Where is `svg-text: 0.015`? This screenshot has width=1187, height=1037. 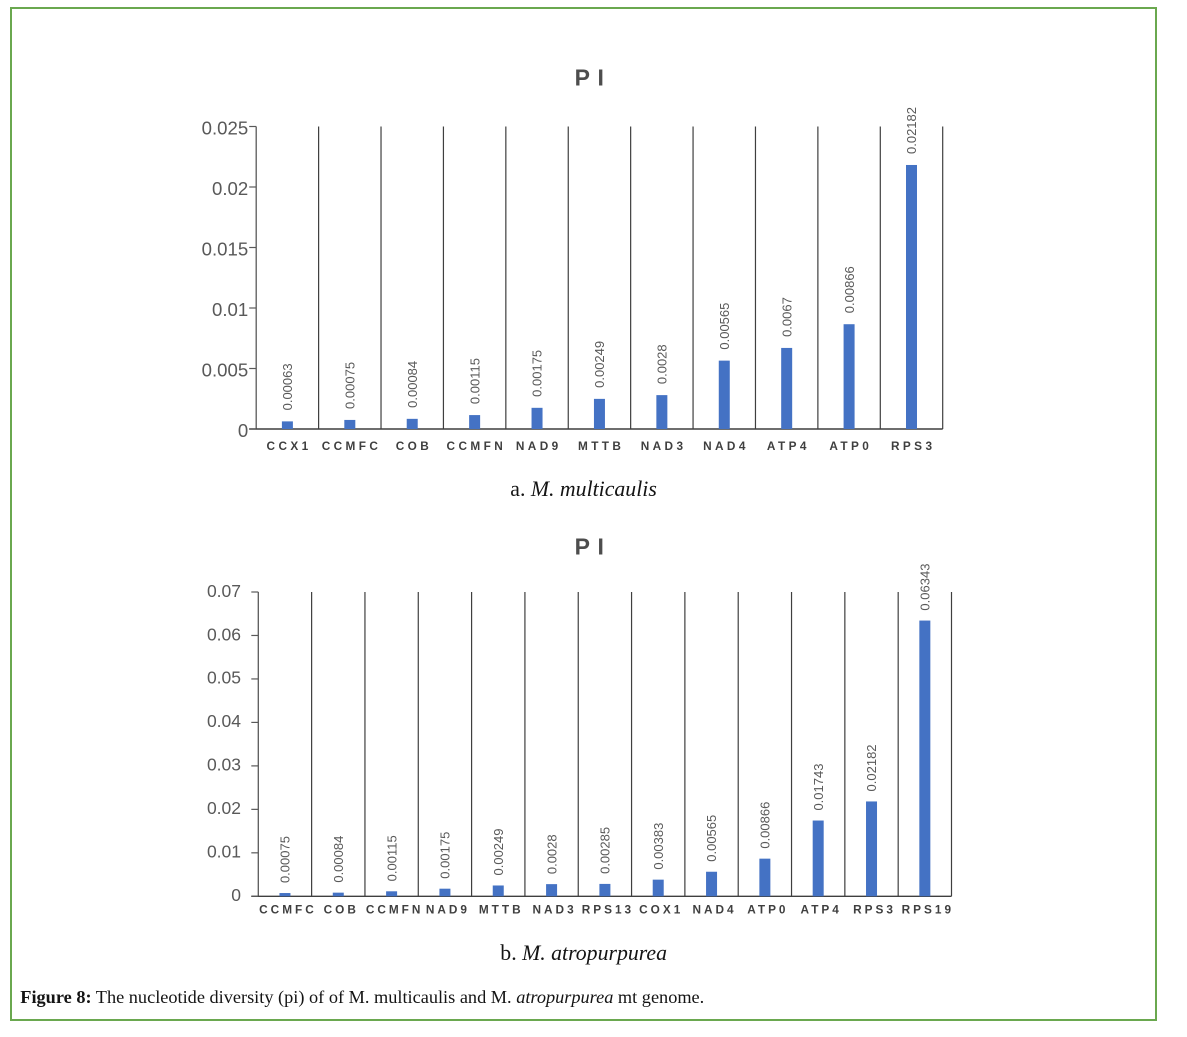
svg-text: 0.015 is located at coordinates (225, 248).